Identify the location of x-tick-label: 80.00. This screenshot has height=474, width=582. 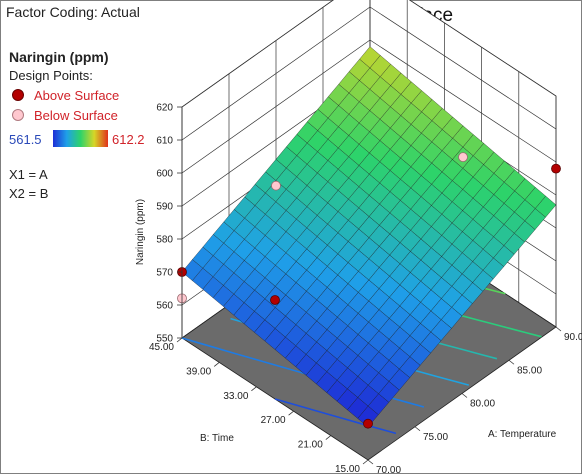
(482, 404).